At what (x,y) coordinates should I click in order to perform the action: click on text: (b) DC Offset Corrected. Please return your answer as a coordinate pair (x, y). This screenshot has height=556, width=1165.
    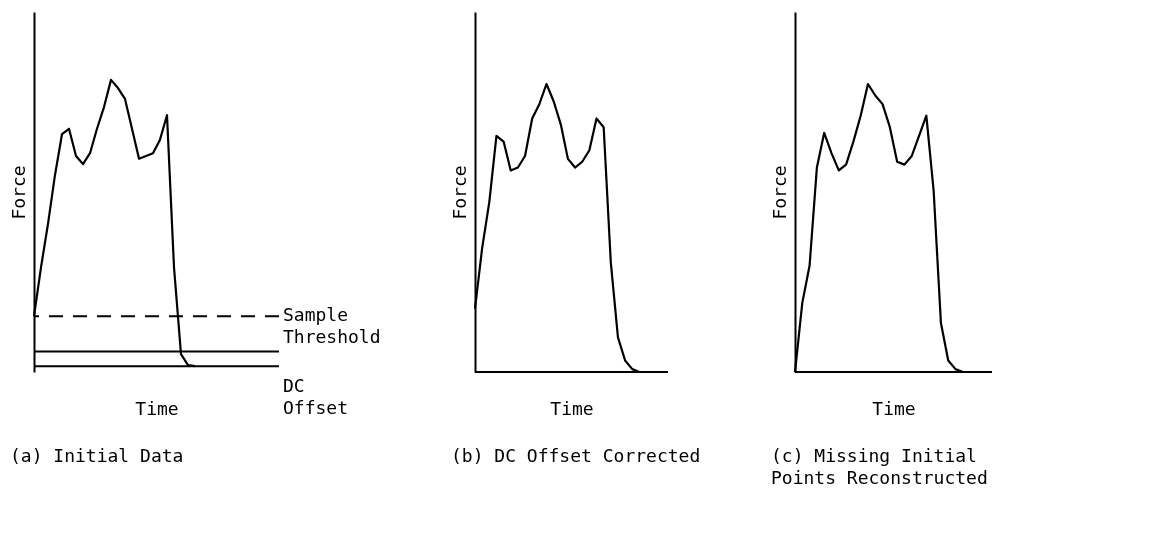
    Looking at the image, I should click on (576, 455).